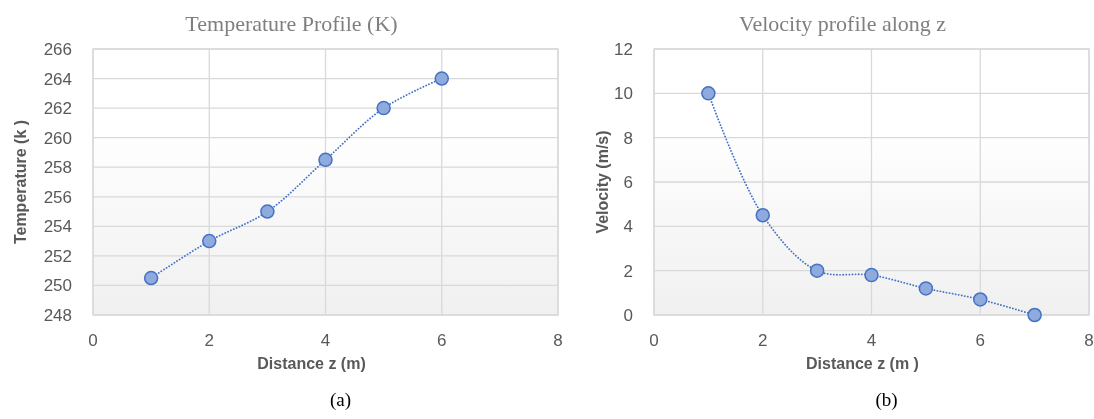 The image size is (1094, 419). Describe the element at coordinates (628, 182) in the screenshot. I see `y-tick-label: 6` at that location.